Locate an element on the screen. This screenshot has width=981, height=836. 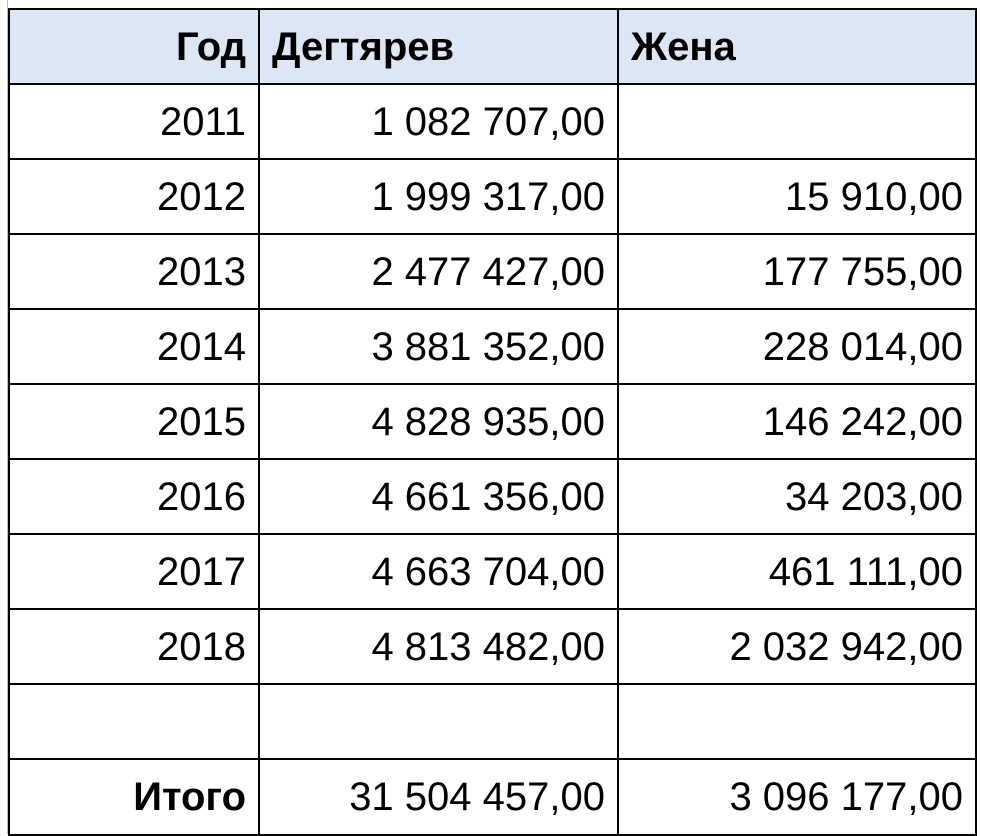
table-cell: 2013 is located at coordinates (134, 271).